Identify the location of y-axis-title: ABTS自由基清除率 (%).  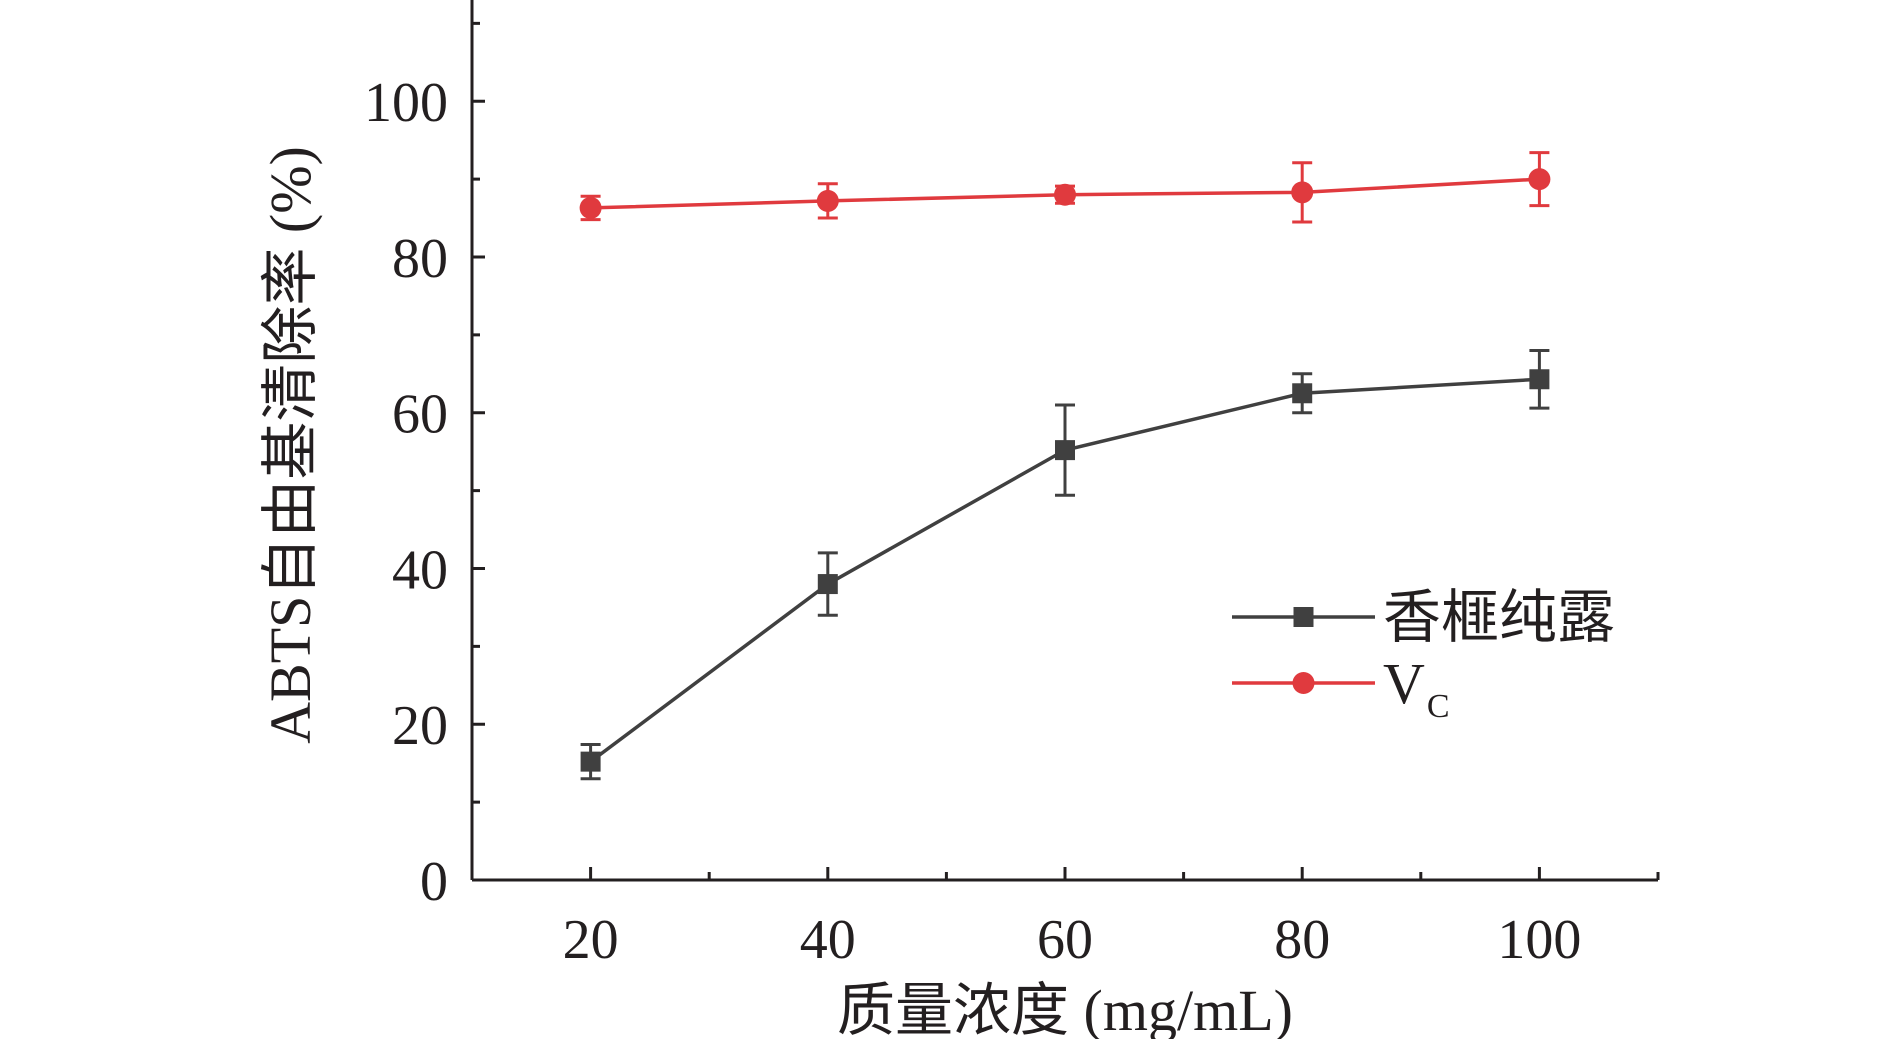
(290, 445).